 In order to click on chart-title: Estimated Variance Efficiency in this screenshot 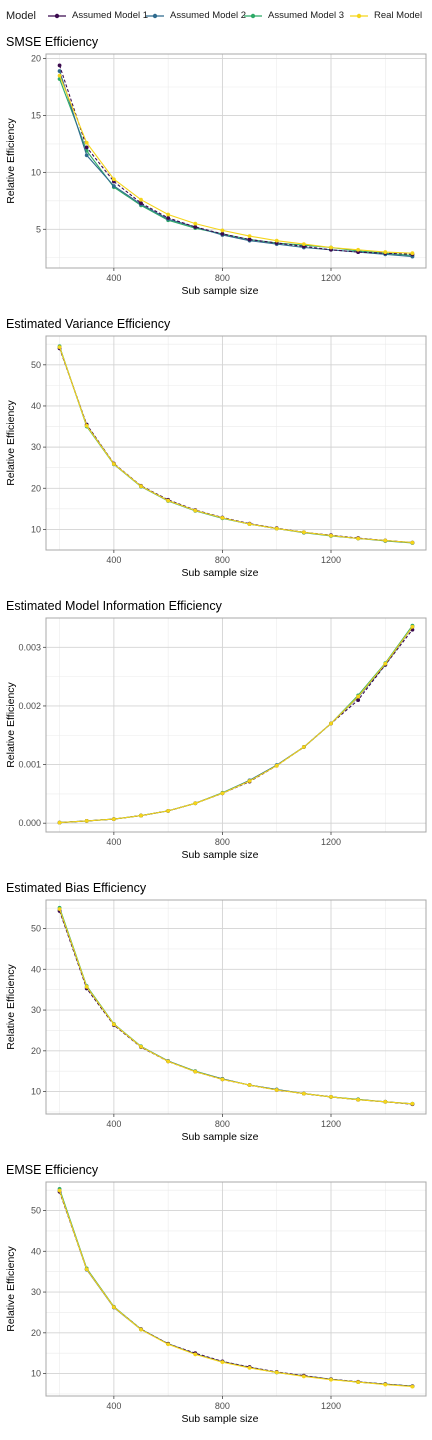, I will do `click(88, 324)`.